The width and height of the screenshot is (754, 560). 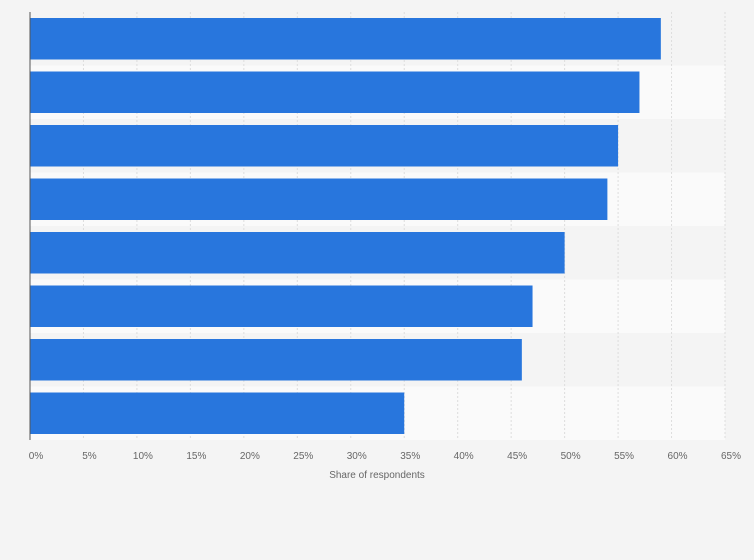 What do you see at coordinates (250, 456) in the screenshot?
I see `x-tick-label: 20%` at bounding box center [250, 456].